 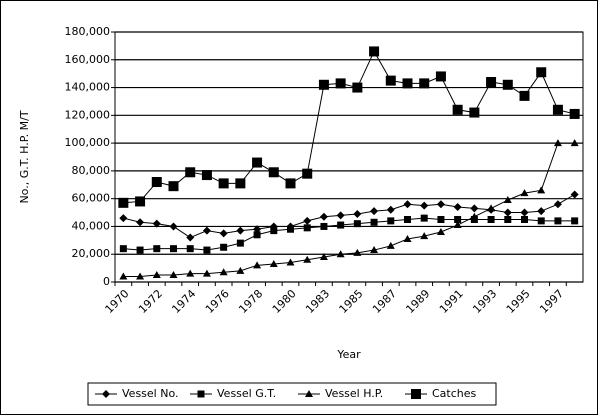 What do you see at coordinates (91, 225) in the screenshot?
I see `y-tick-label: 40,000` at bounding box center [91, 225].